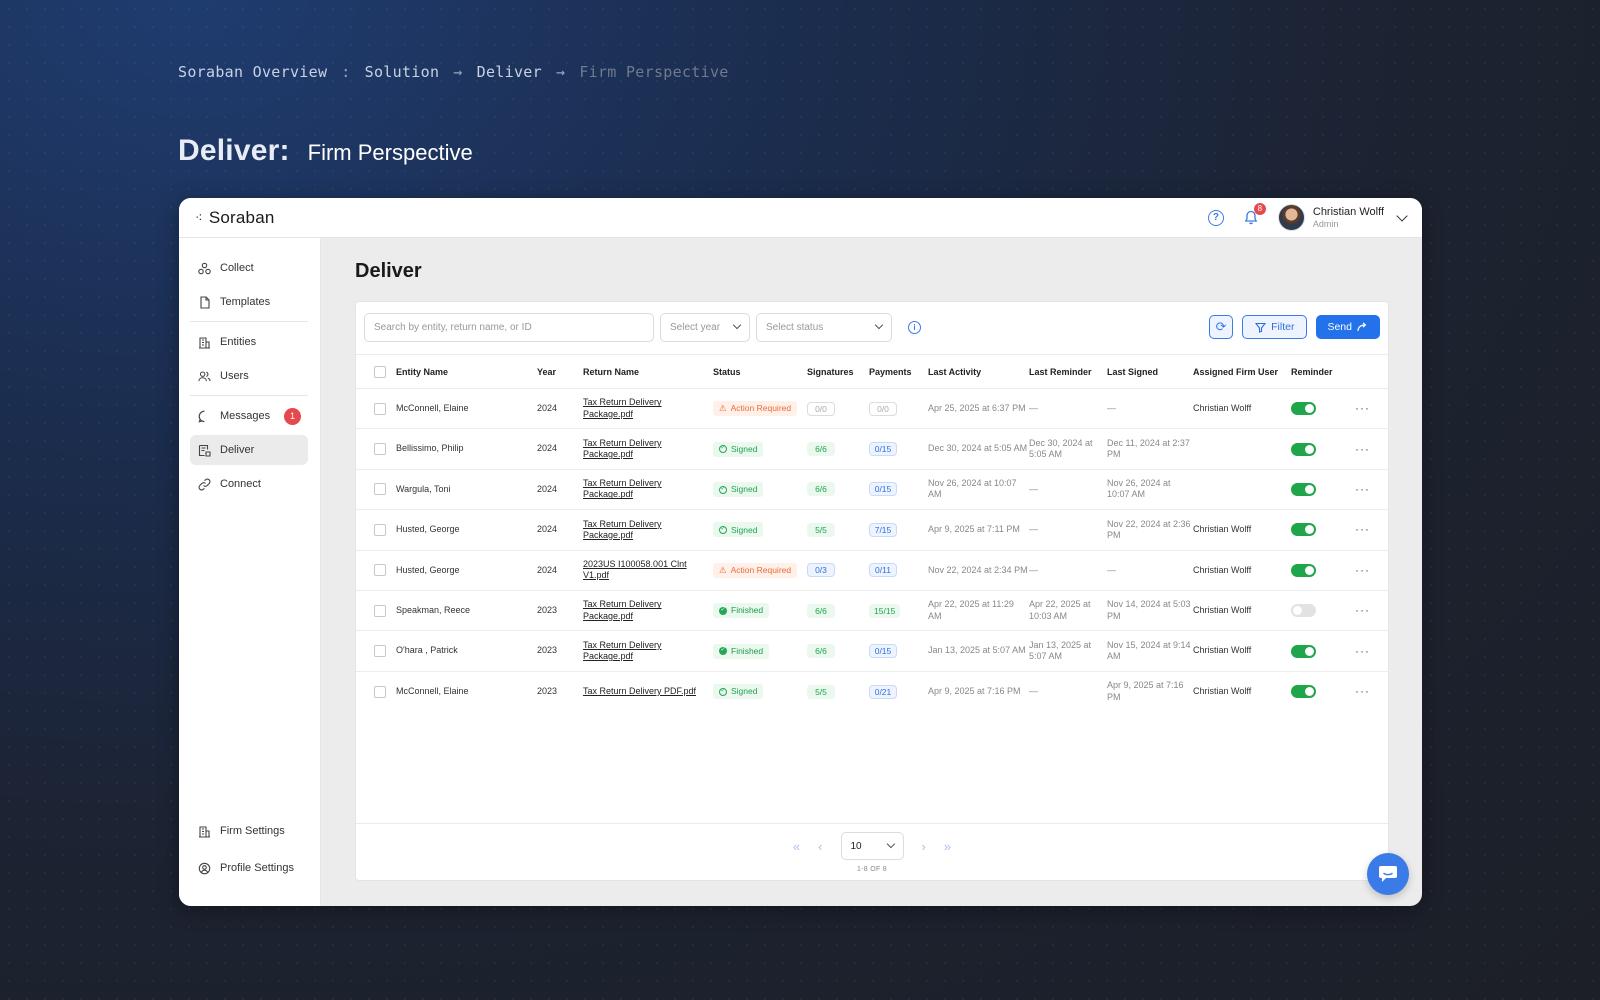 The width and height of the screenshot is (1600, 1000). Describe the element at coordinates (914, 327) in the screenshot. I see `info-icon: i` at that location.